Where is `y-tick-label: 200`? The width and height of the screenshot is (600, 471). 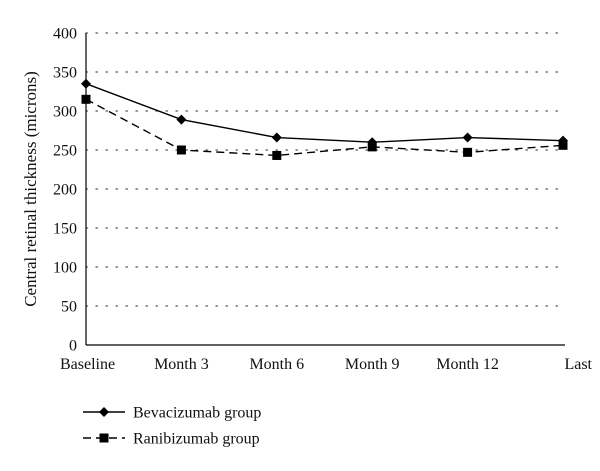 y-tick-label: 200 is located at coordinates (65, 190).